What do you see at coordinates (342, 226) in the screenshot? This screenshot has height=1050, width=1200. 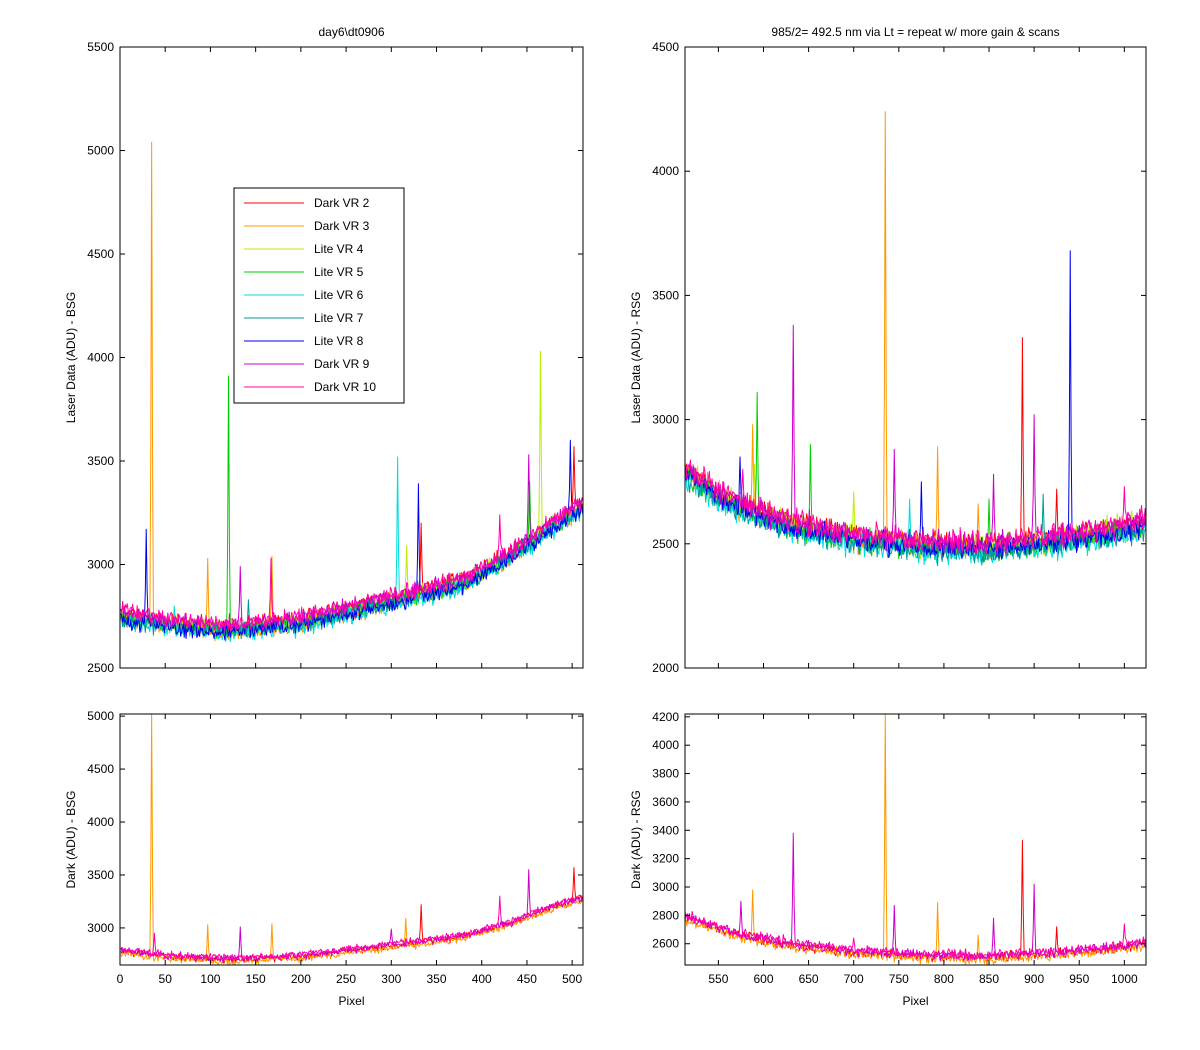 I see `legend-entry: Dark VR 3` at bounding box center [342, 226].